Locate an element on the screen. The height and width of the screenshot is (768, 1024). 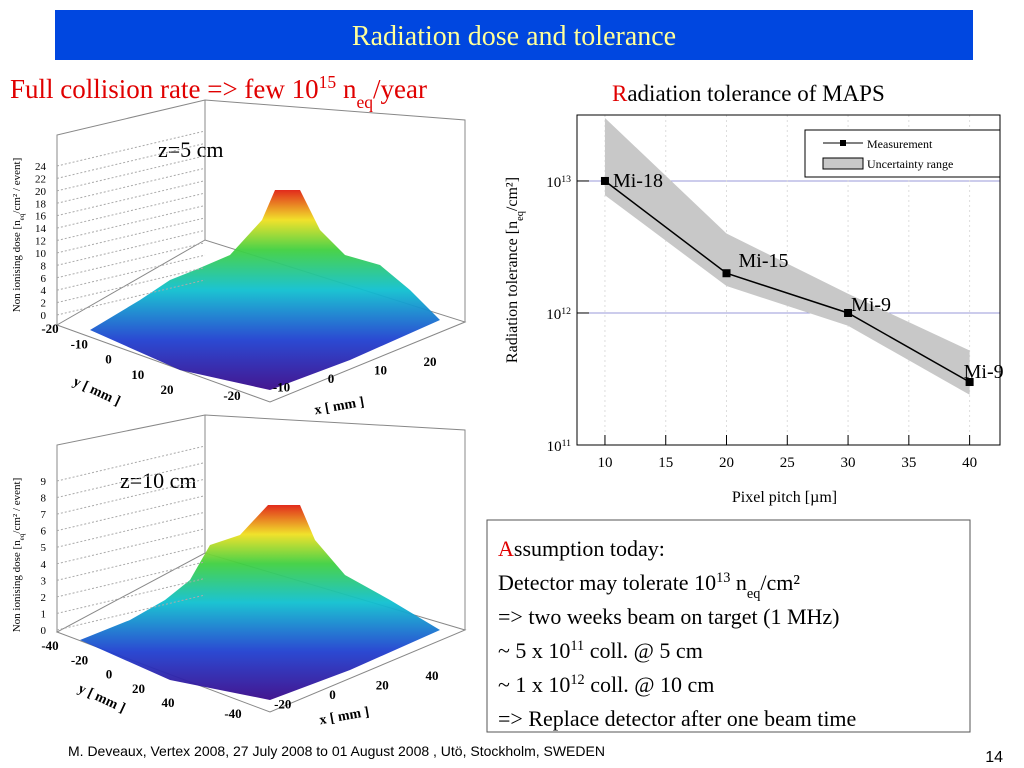
uncertainty-band is located at coordinates (787, 256).